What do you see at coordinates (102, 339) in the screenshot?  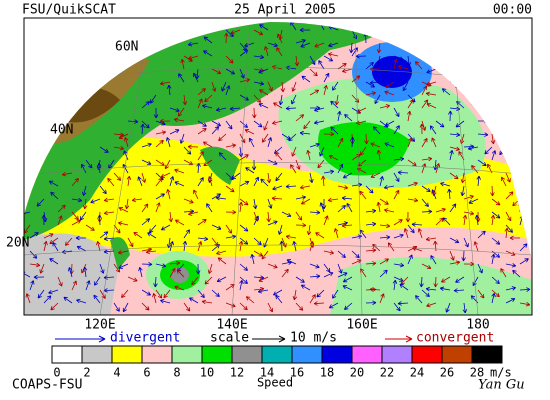 I see `arrow-head` at bounding box center [102, 339].